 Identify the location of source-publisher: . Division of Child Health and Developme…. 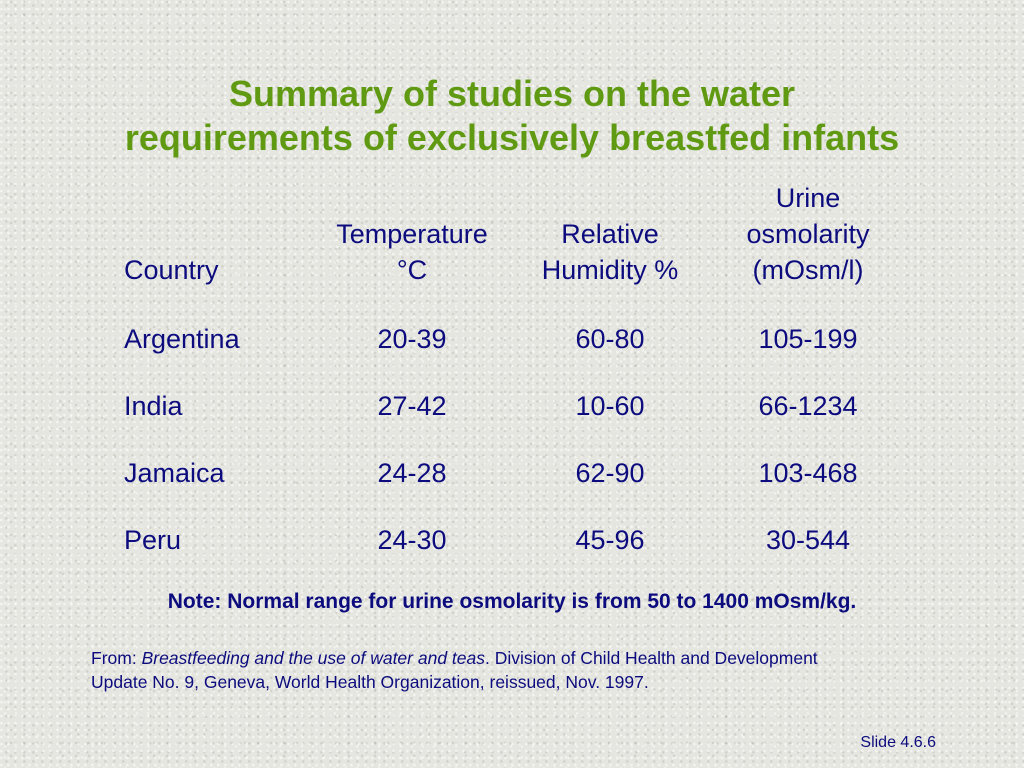
(651, 658).